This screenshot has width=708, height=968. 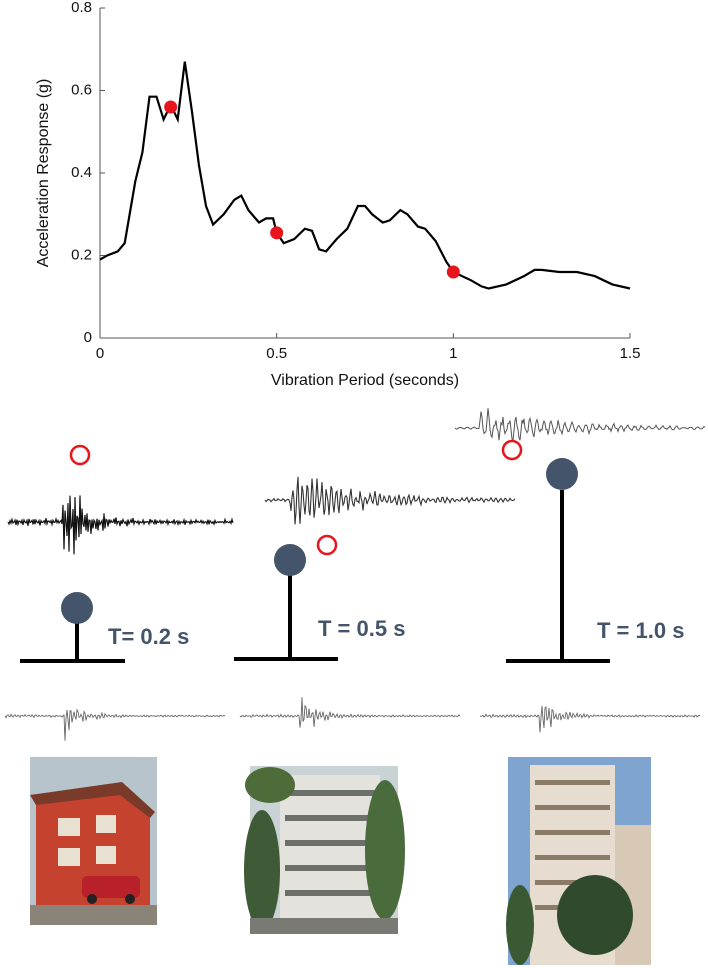 What do you see at coordinates (81, 8) in the screenshot?
I see `y-tick-label: 0.8` at bounding box center [81, 8].